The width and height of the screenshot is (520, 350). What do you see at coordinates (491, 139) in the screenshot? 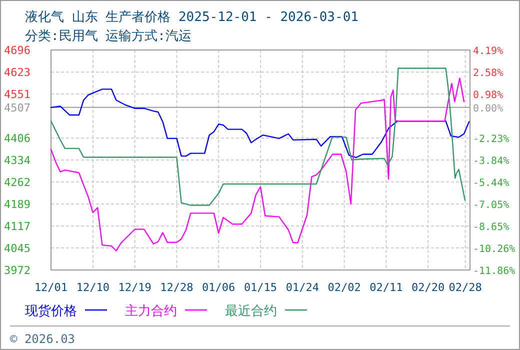
I see `y2-tick-label: -2.23%` at bounding box center [491, 139].